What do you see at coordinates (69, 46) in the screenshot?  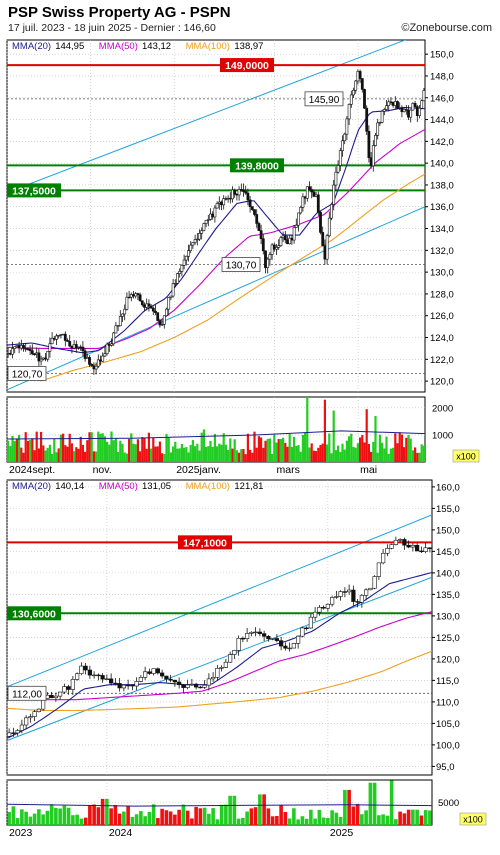 I see `legend-value: 144,95` at bounding box center [69, 46].